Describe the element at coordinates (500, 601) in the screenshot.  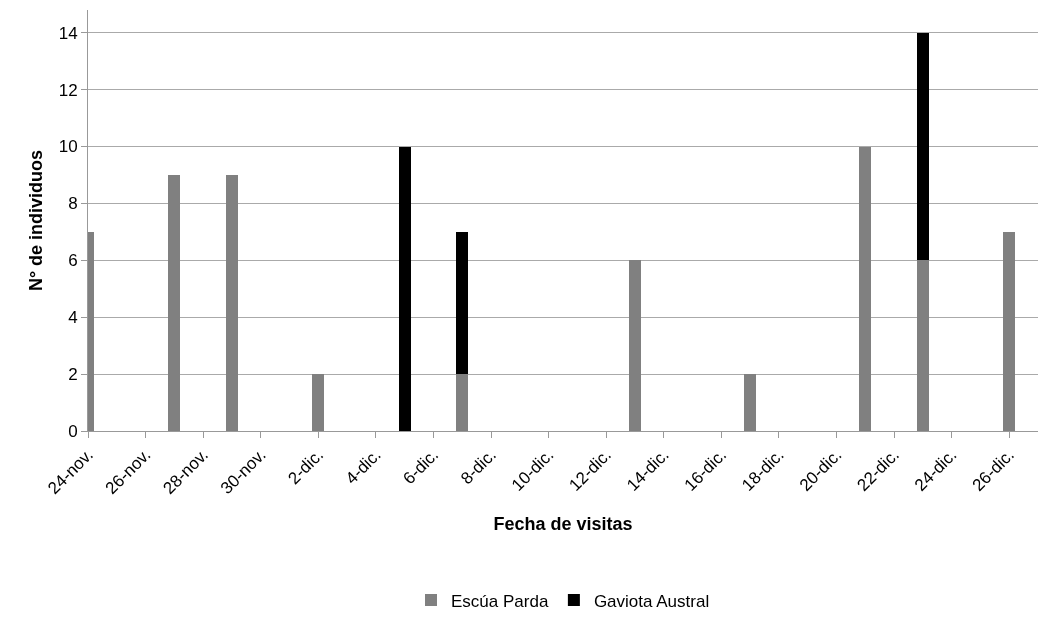
I see `legend-label: Escúa Parda` at that location.